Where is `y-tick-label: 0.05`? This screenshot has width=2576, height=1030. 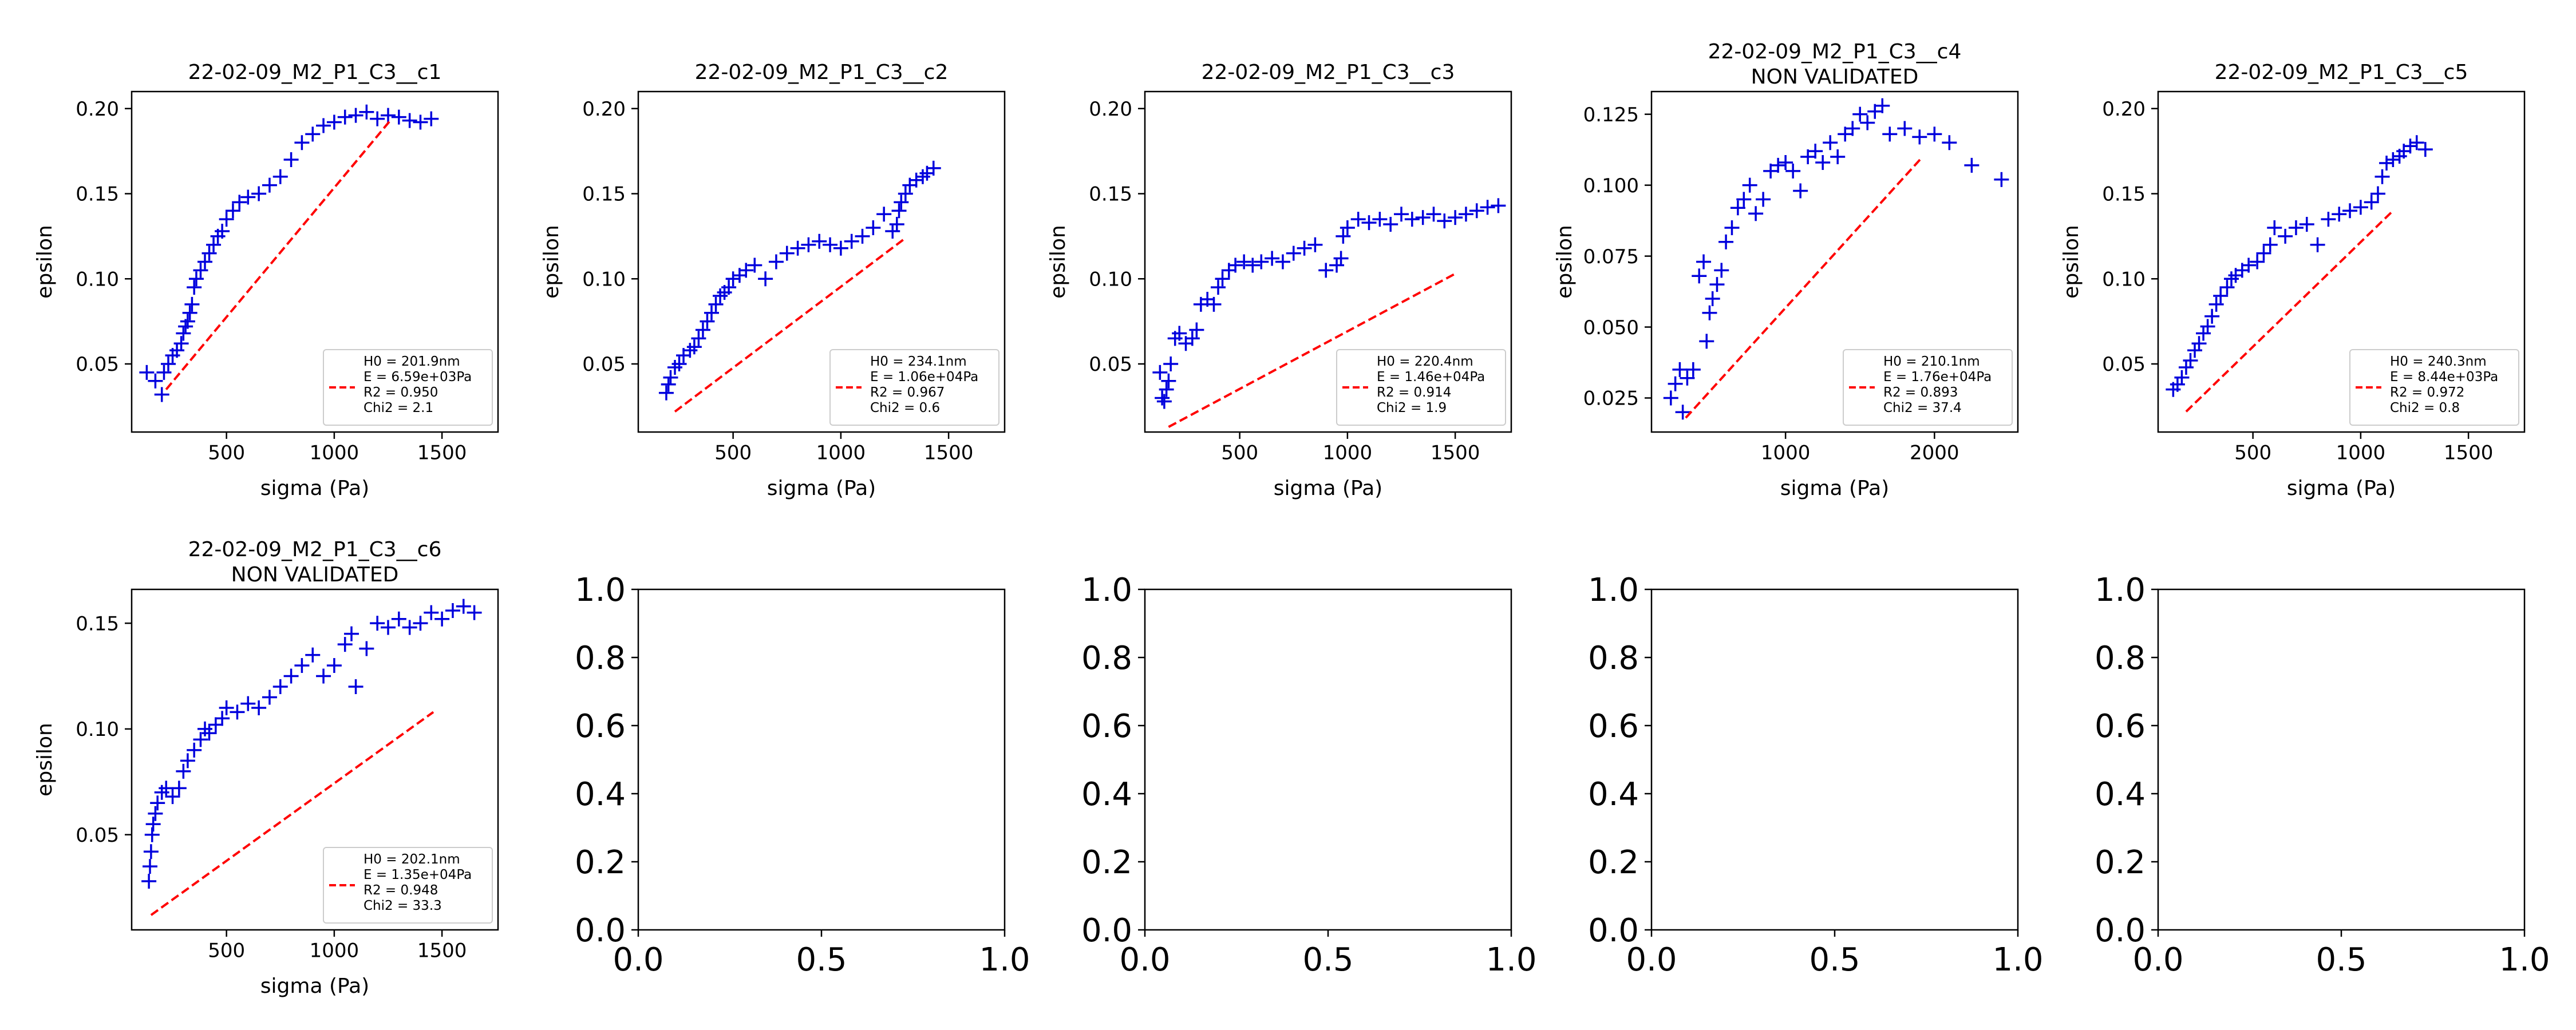 y-tick-label: 0.05 is located at coordinates (97, 364).